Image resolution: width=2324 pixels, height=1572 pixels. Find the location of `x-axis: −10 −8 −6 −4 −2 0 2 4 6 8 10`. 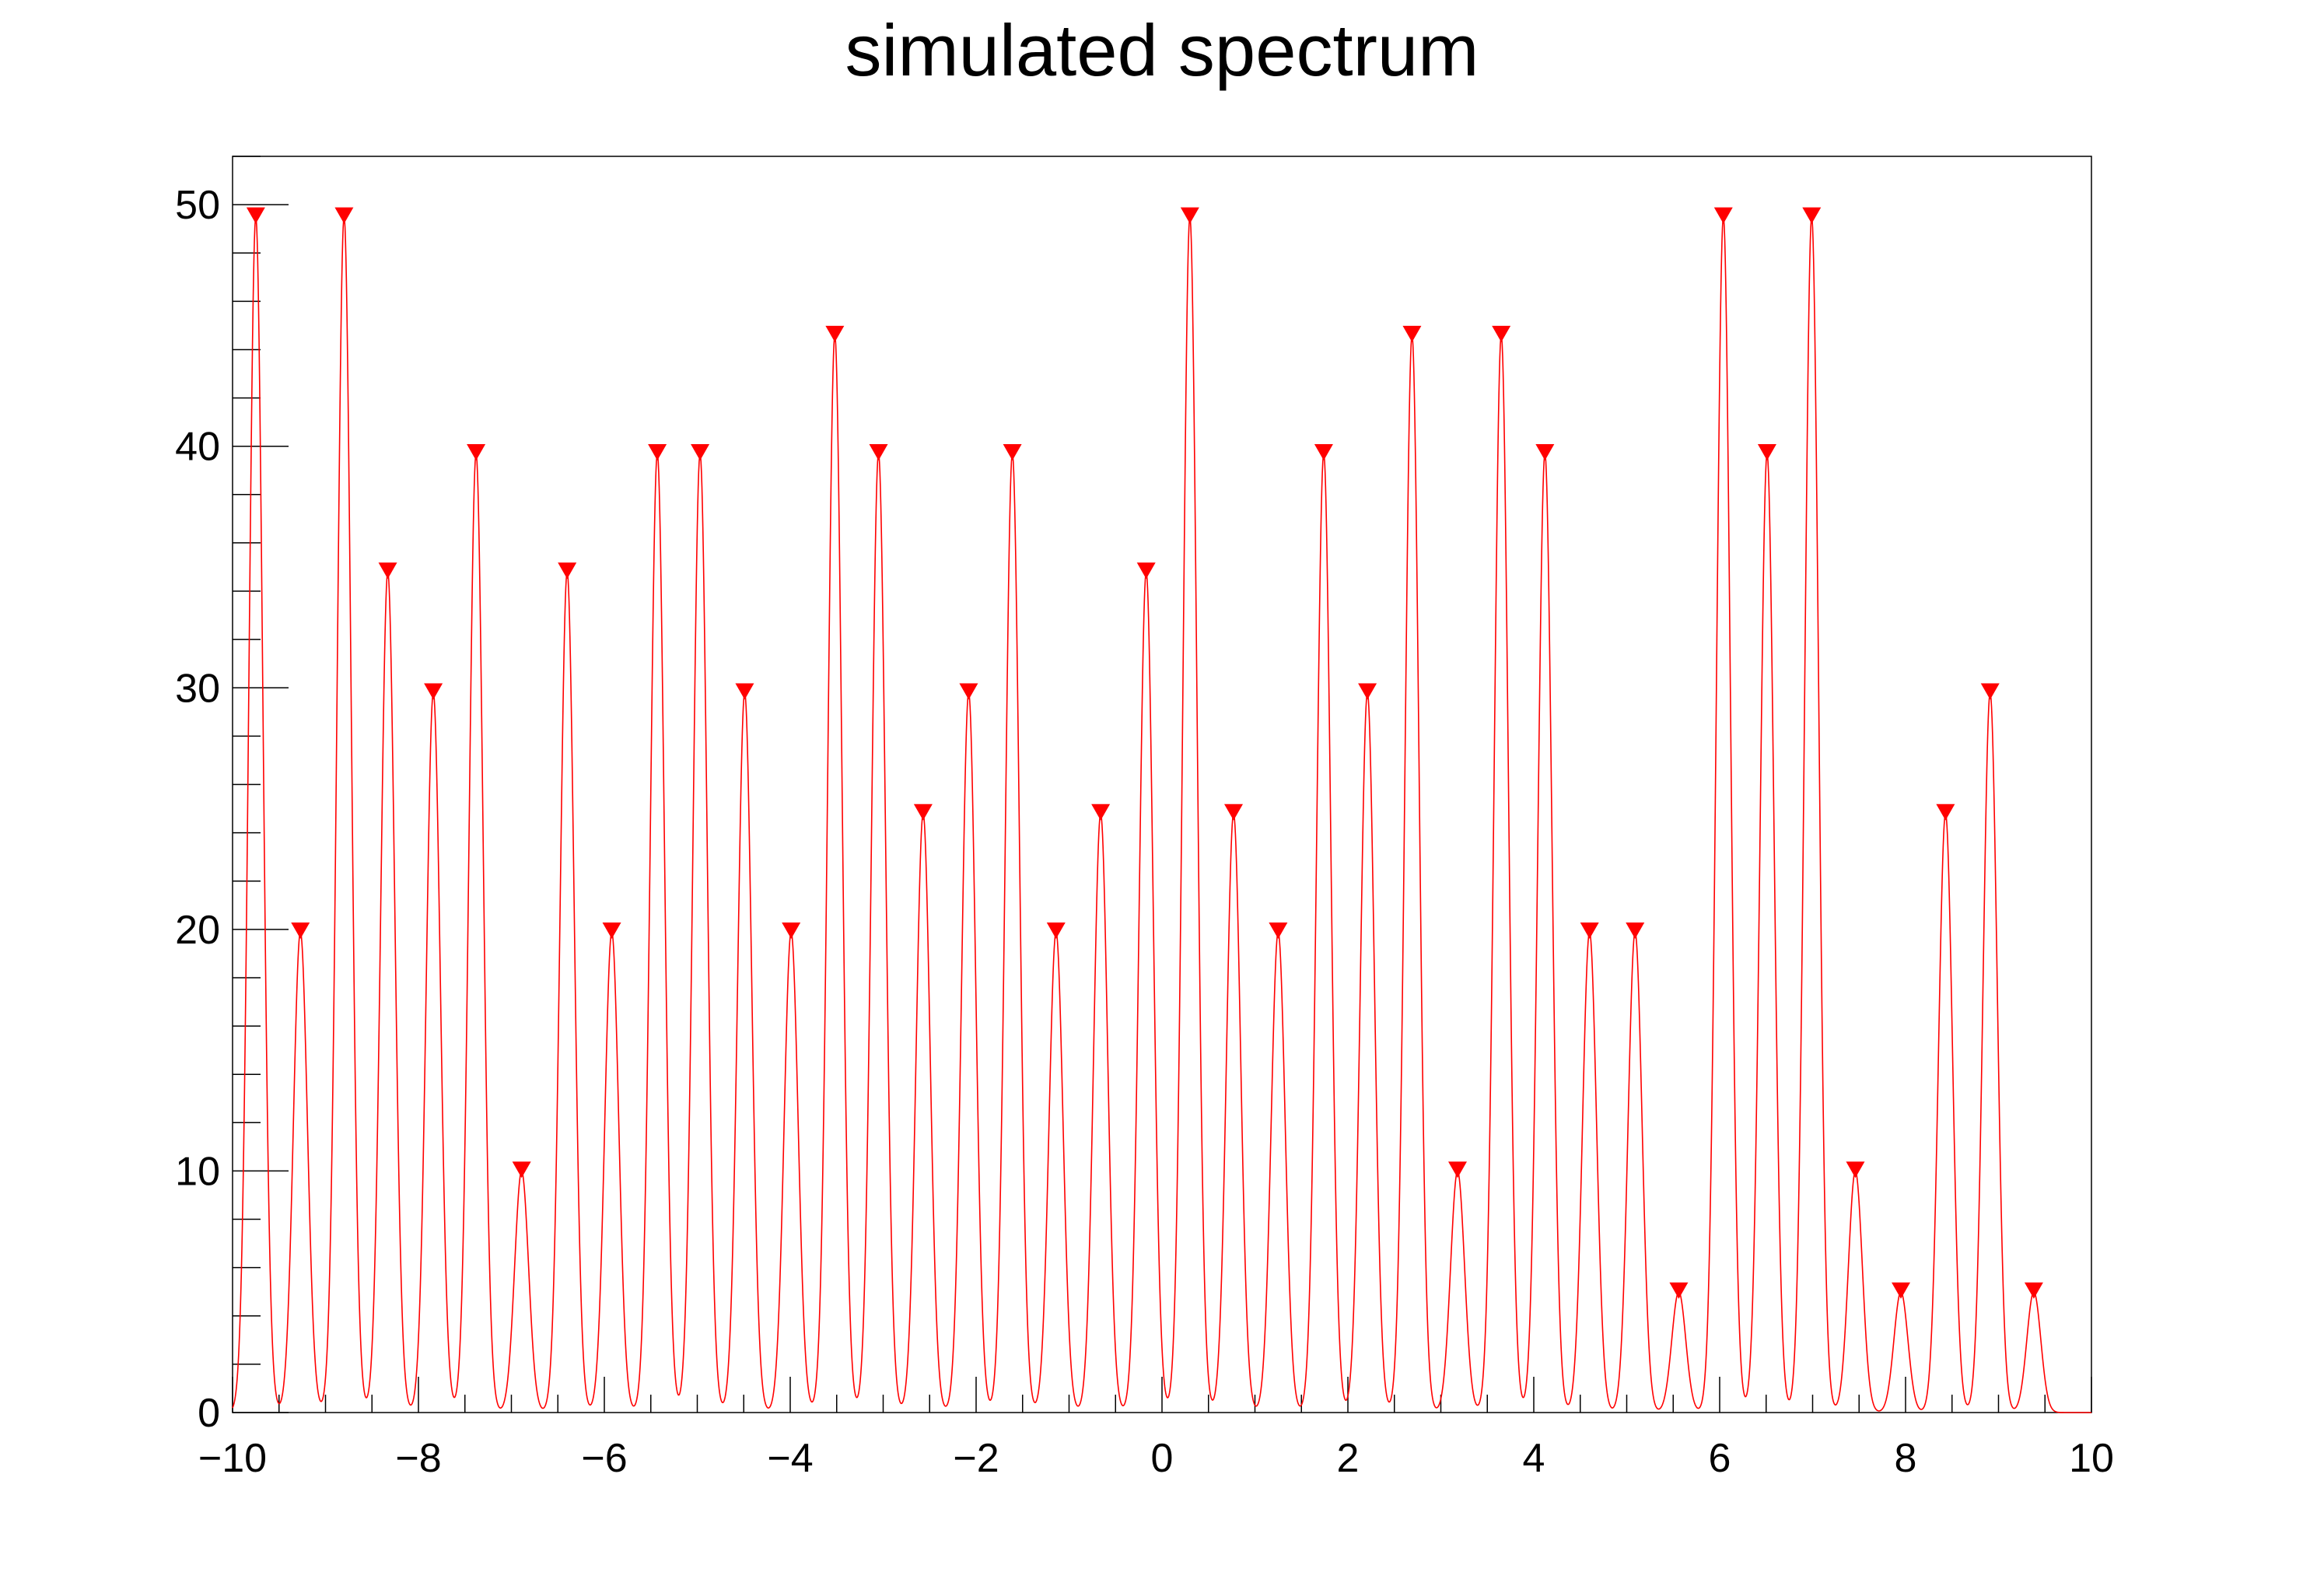

x-axis: −10 −8 −6 −4 −2 0 2 4 6 8 10 is located at coordinates (1156, 1429).